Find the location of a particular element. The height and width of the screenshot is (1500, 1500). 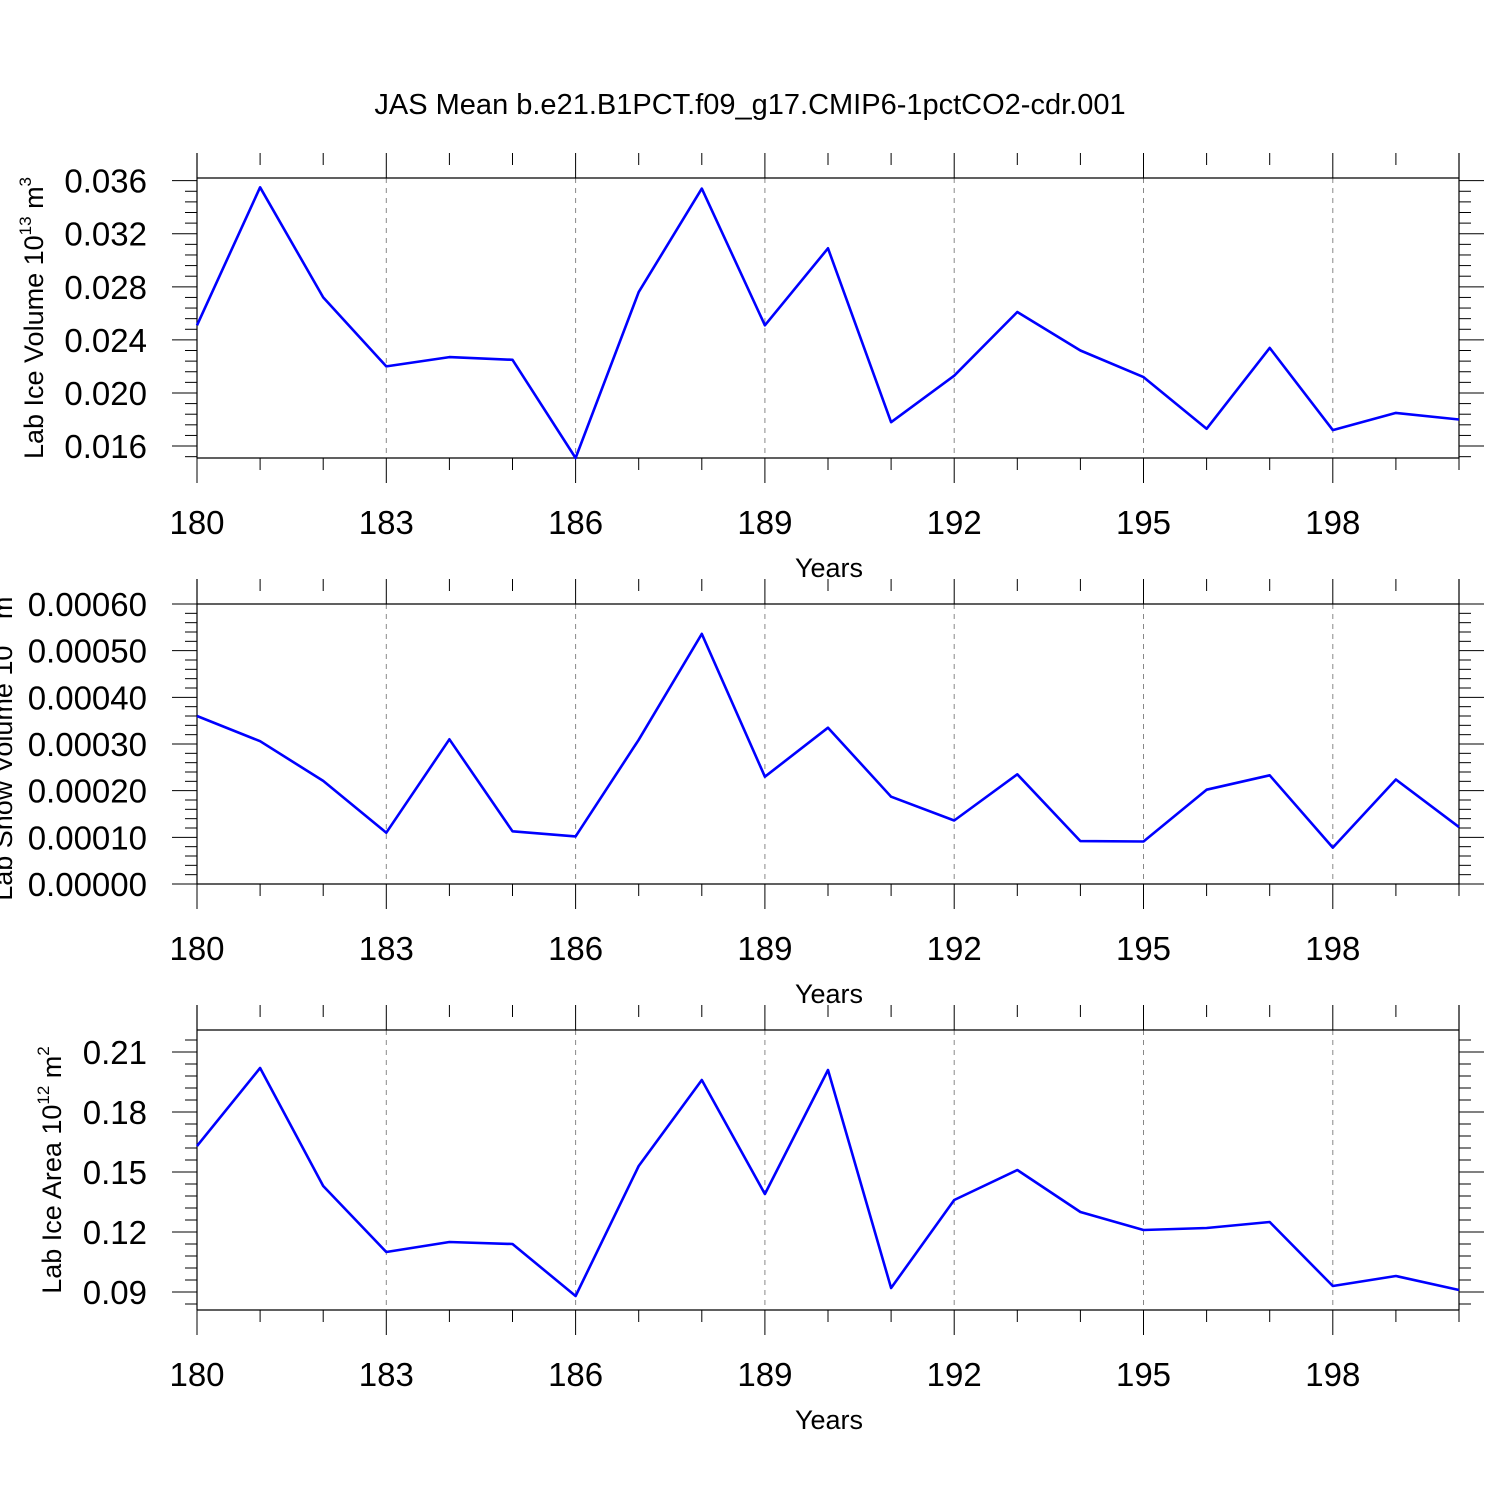

y-tick-label: 0.036 is located at coordinates (105, 181).